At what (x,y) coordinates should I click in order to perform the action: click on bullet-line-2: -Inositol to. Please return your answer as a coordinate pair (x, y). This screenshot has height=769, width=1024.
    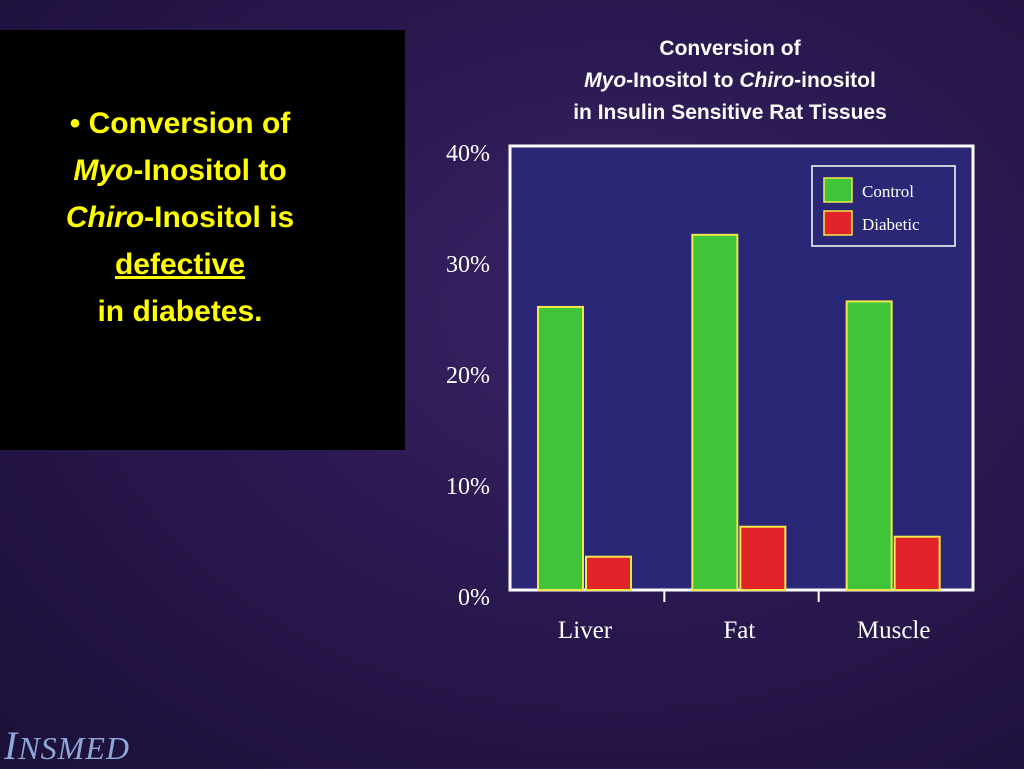
    Looking at the image, I should click on (210, 170).